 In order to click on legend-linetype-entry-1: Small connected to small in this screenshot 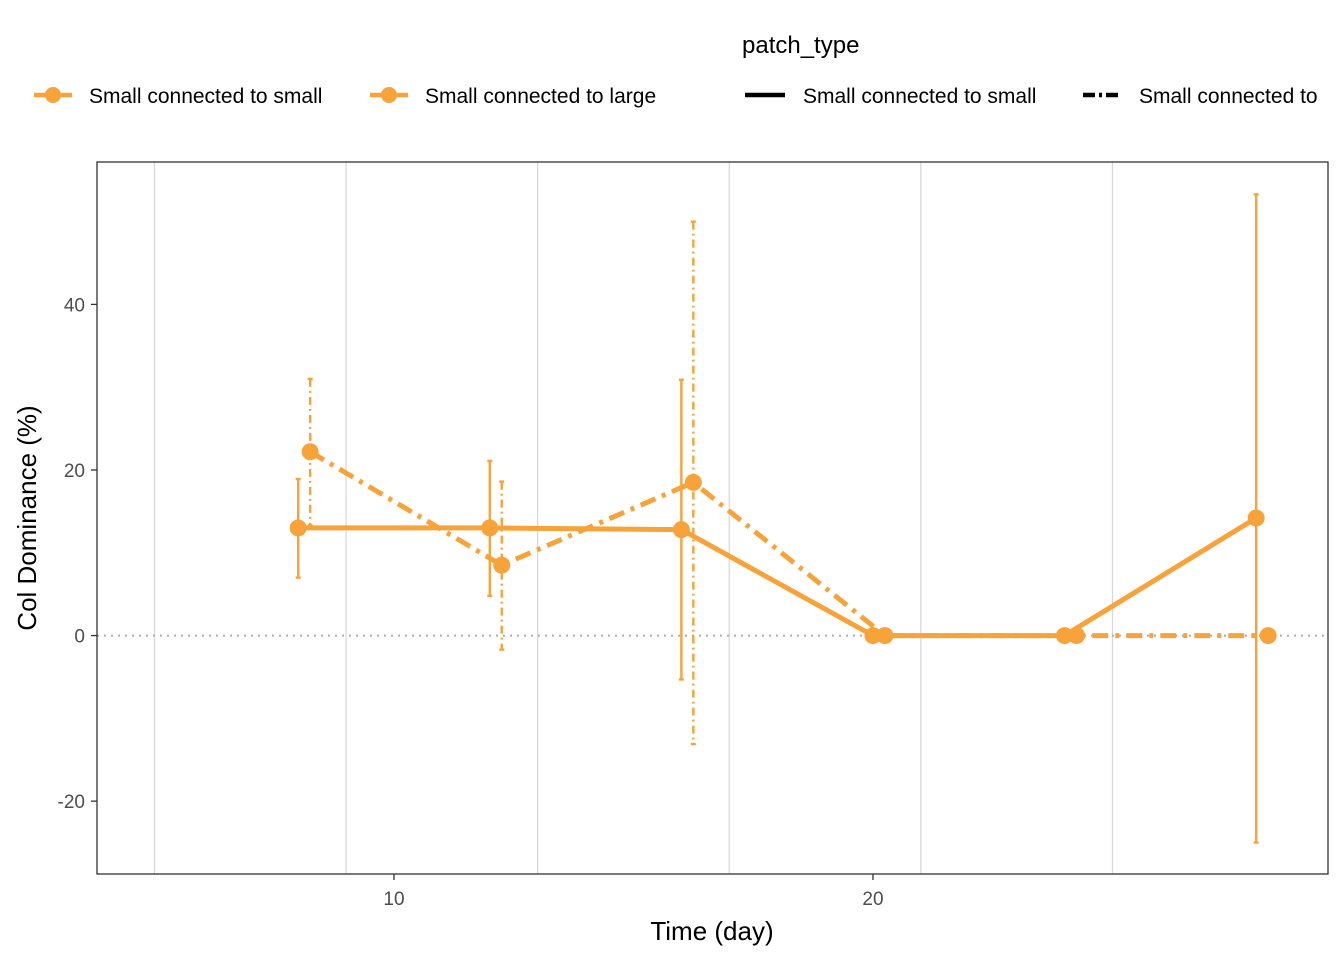, I will do `click(890, 96)`.